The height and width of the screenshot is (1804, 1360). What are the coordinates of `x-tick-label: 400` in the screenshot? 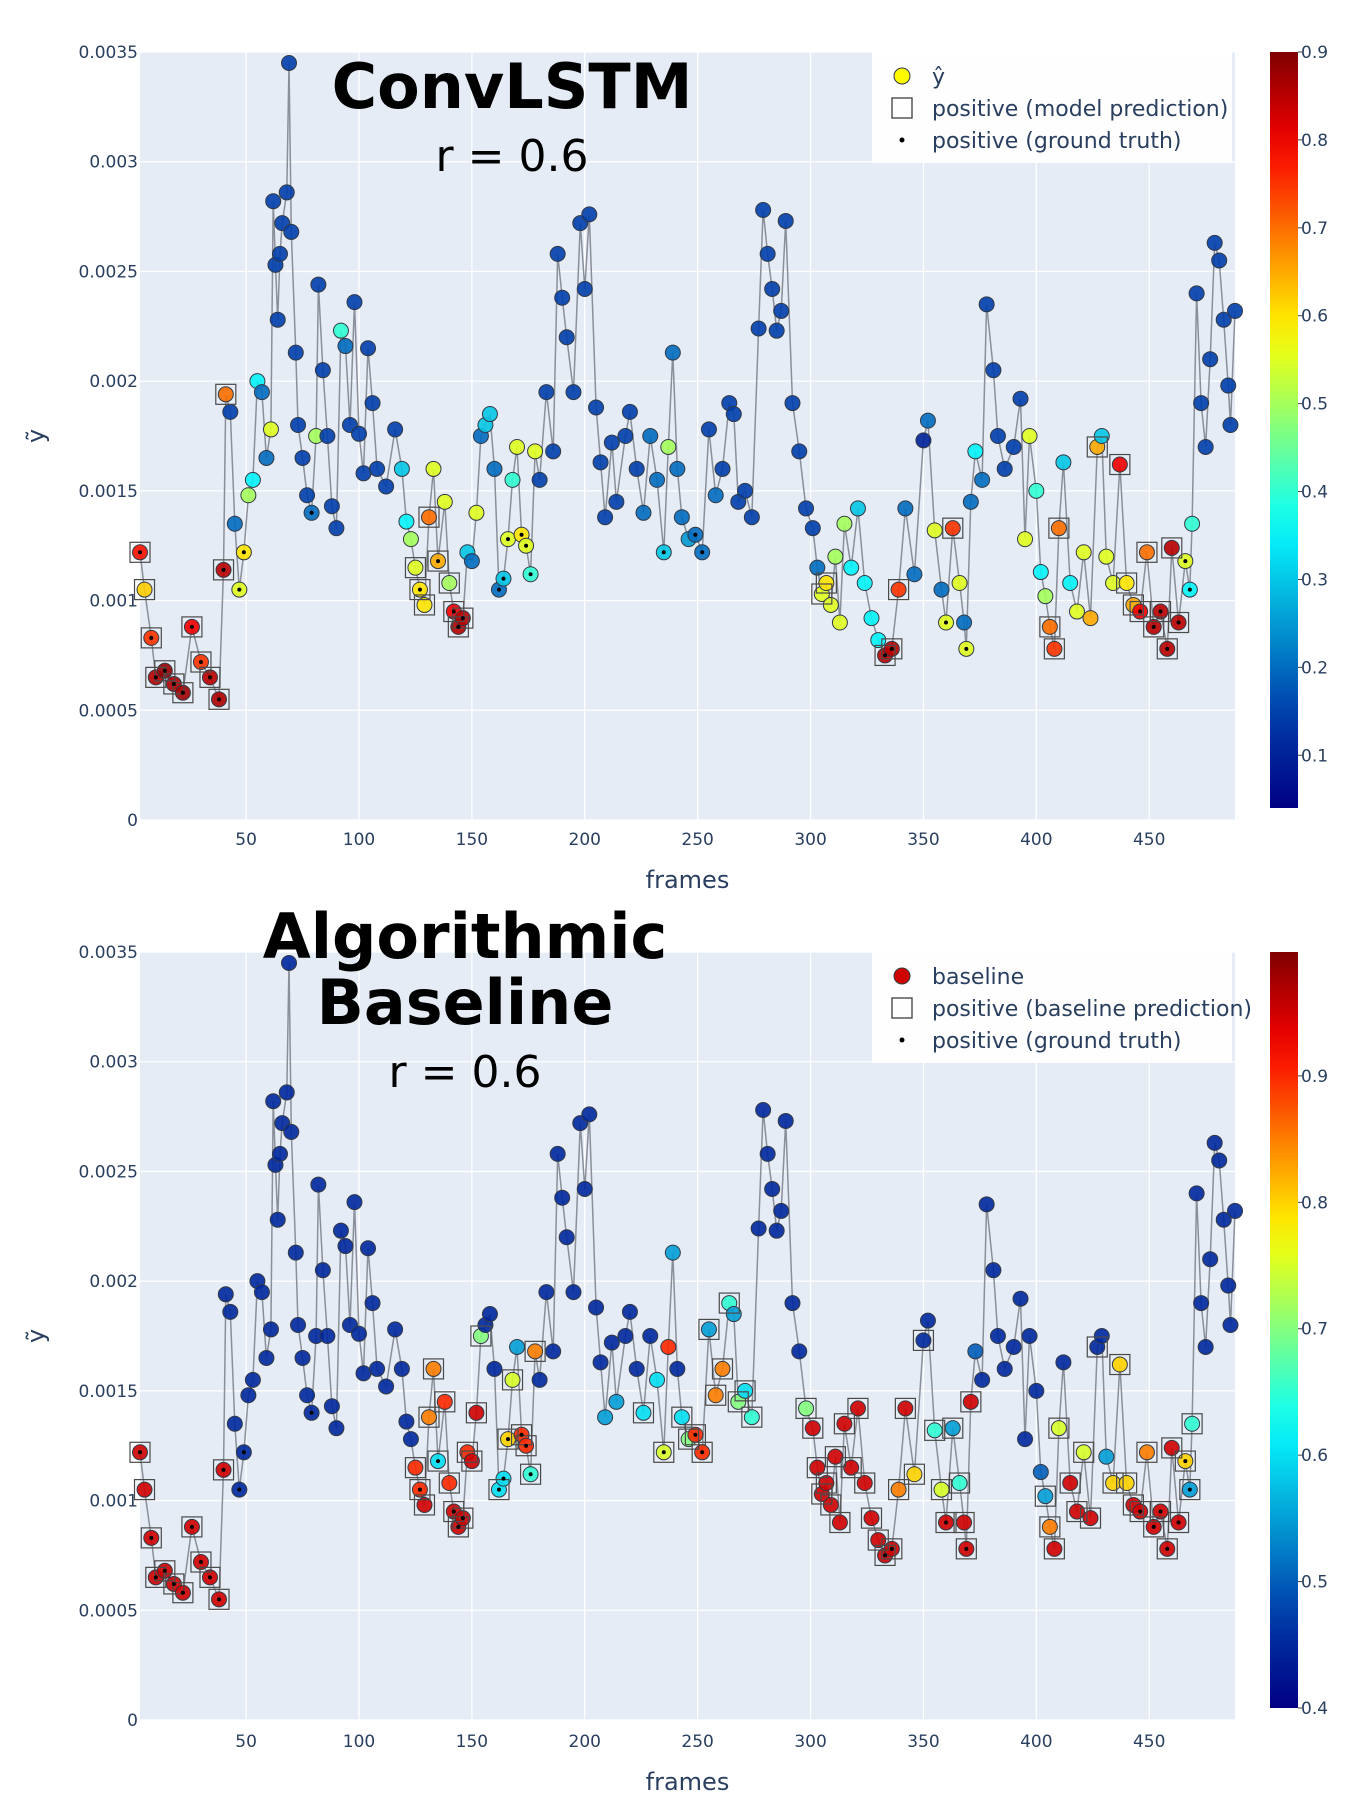 It's located at (1036, 1742).